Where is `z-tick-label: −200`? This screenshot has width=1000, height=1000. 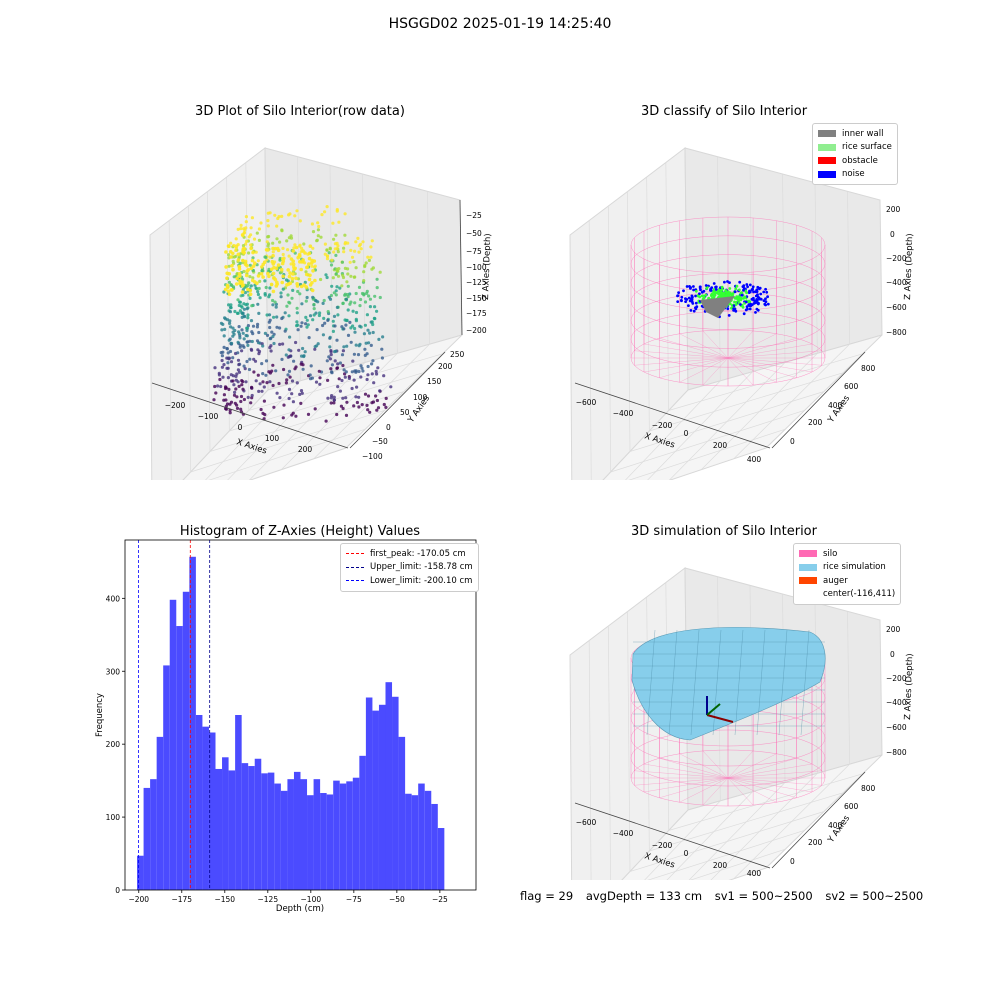 z-tick-label: −200 is located at coordinates (896, 258).